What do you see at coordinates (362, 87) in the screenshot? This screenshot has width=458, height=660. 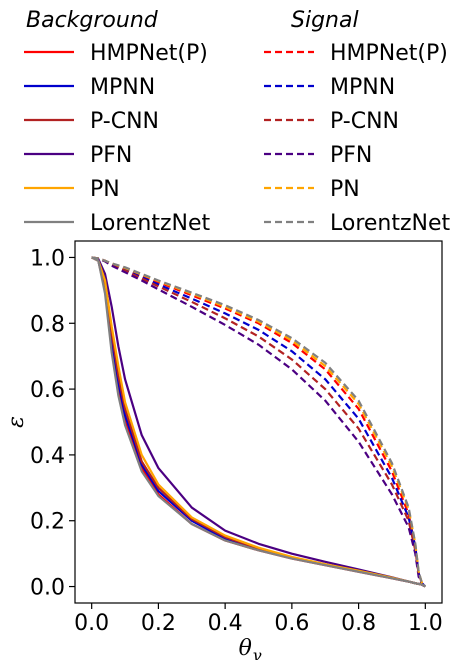 I see `legend-label-signal-mpnn: MPNN` at bounding box center [362, 87].